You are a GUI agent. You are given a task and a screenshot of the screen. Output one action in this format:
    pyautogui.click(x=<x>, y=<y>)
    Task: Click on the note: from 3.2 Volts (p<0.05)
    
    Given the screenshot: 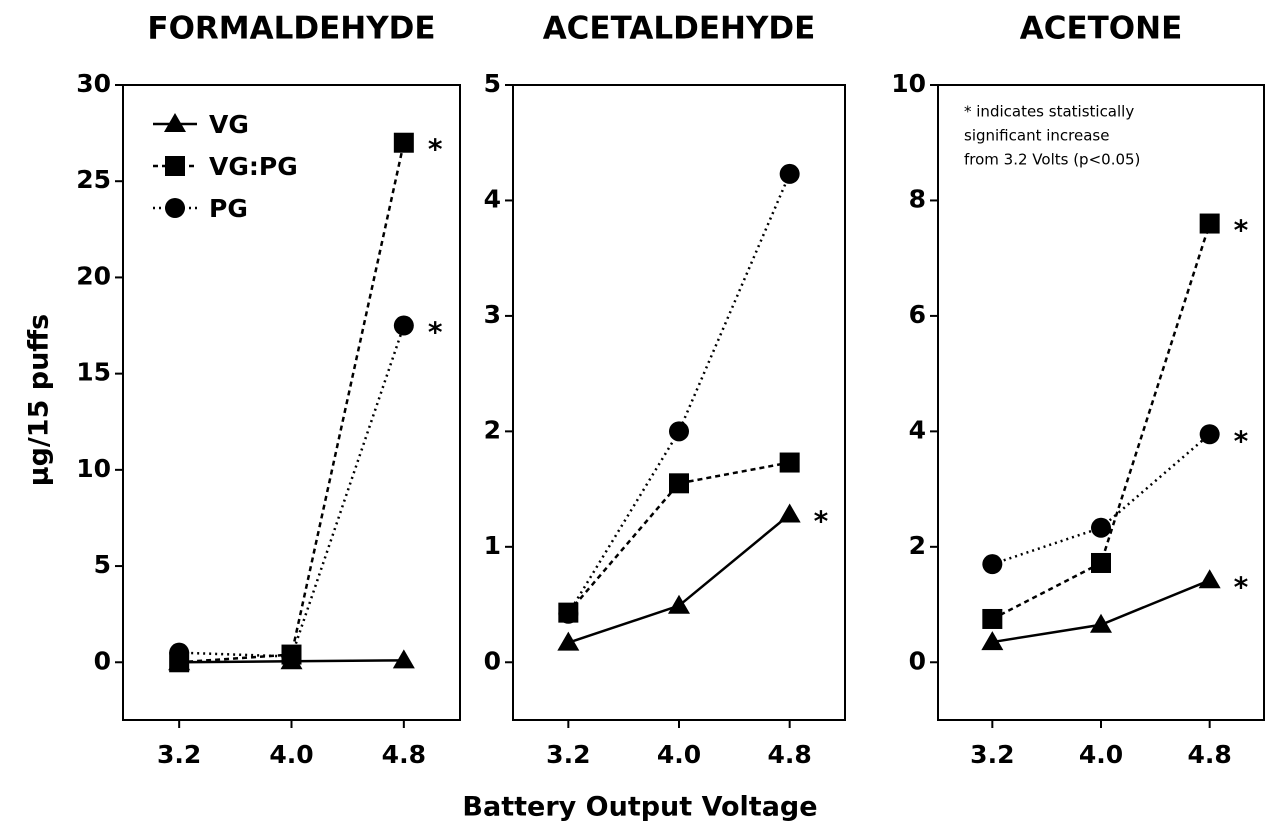 What is the action you would take?
    pyautogui.click(x=1052, y=160)
    